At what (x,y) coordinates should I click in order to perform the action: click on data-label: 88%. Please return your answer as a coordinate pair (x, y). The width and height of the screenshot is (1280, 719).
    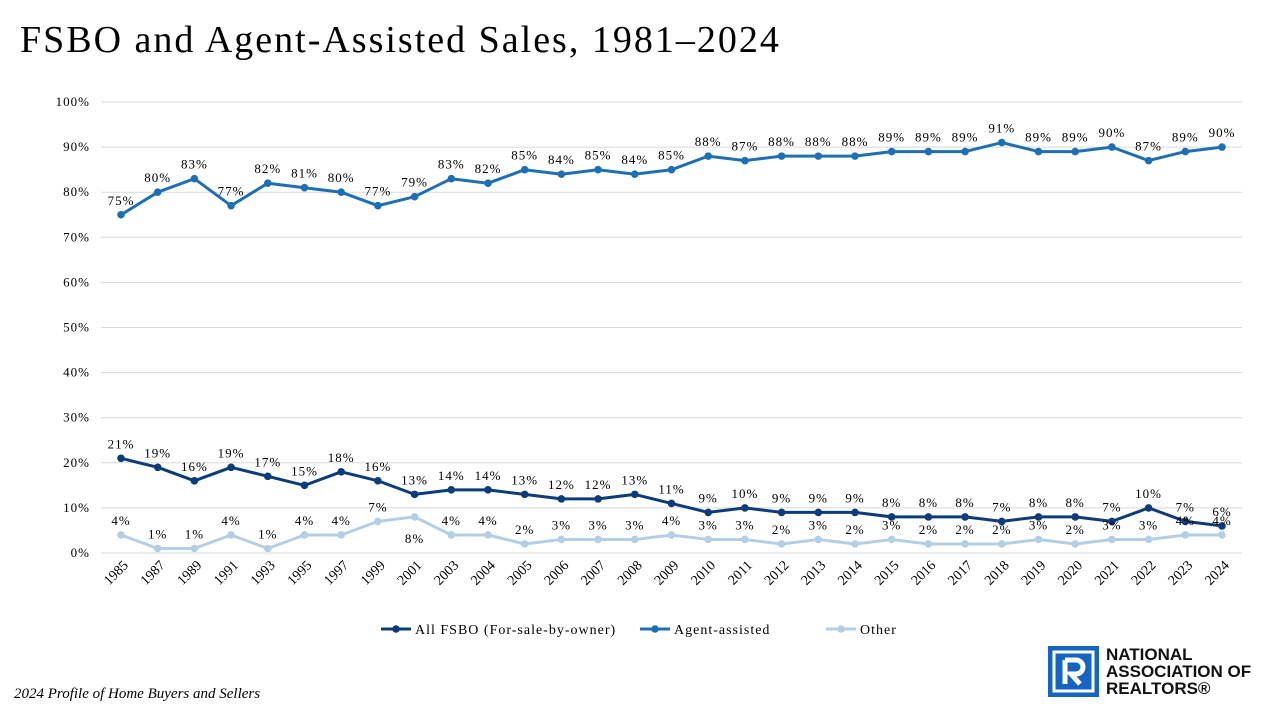
    Looking at the image, I should click on (855, 141).